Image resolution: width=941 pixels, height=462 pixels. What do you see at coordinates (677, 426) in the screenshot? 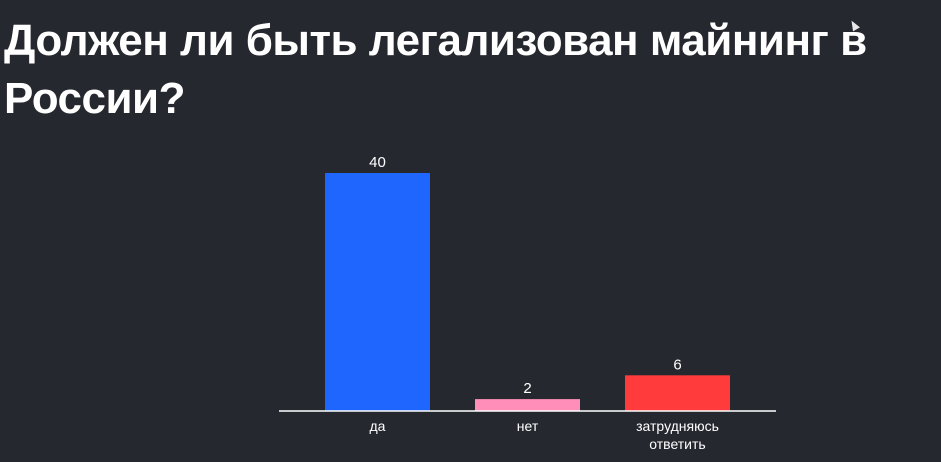
I see `x-tick-label-line: затрудняюсь` at bounding box center [677, 426].